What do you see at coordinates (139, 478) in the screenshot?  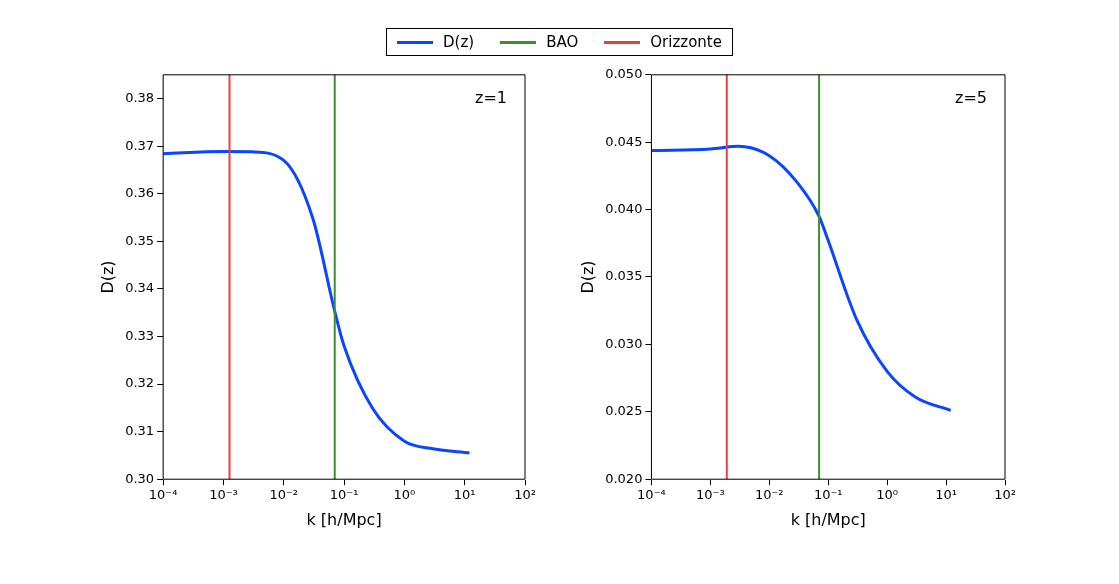 I see `y-tick-label: 0.30` at bounding box center [139, 478].